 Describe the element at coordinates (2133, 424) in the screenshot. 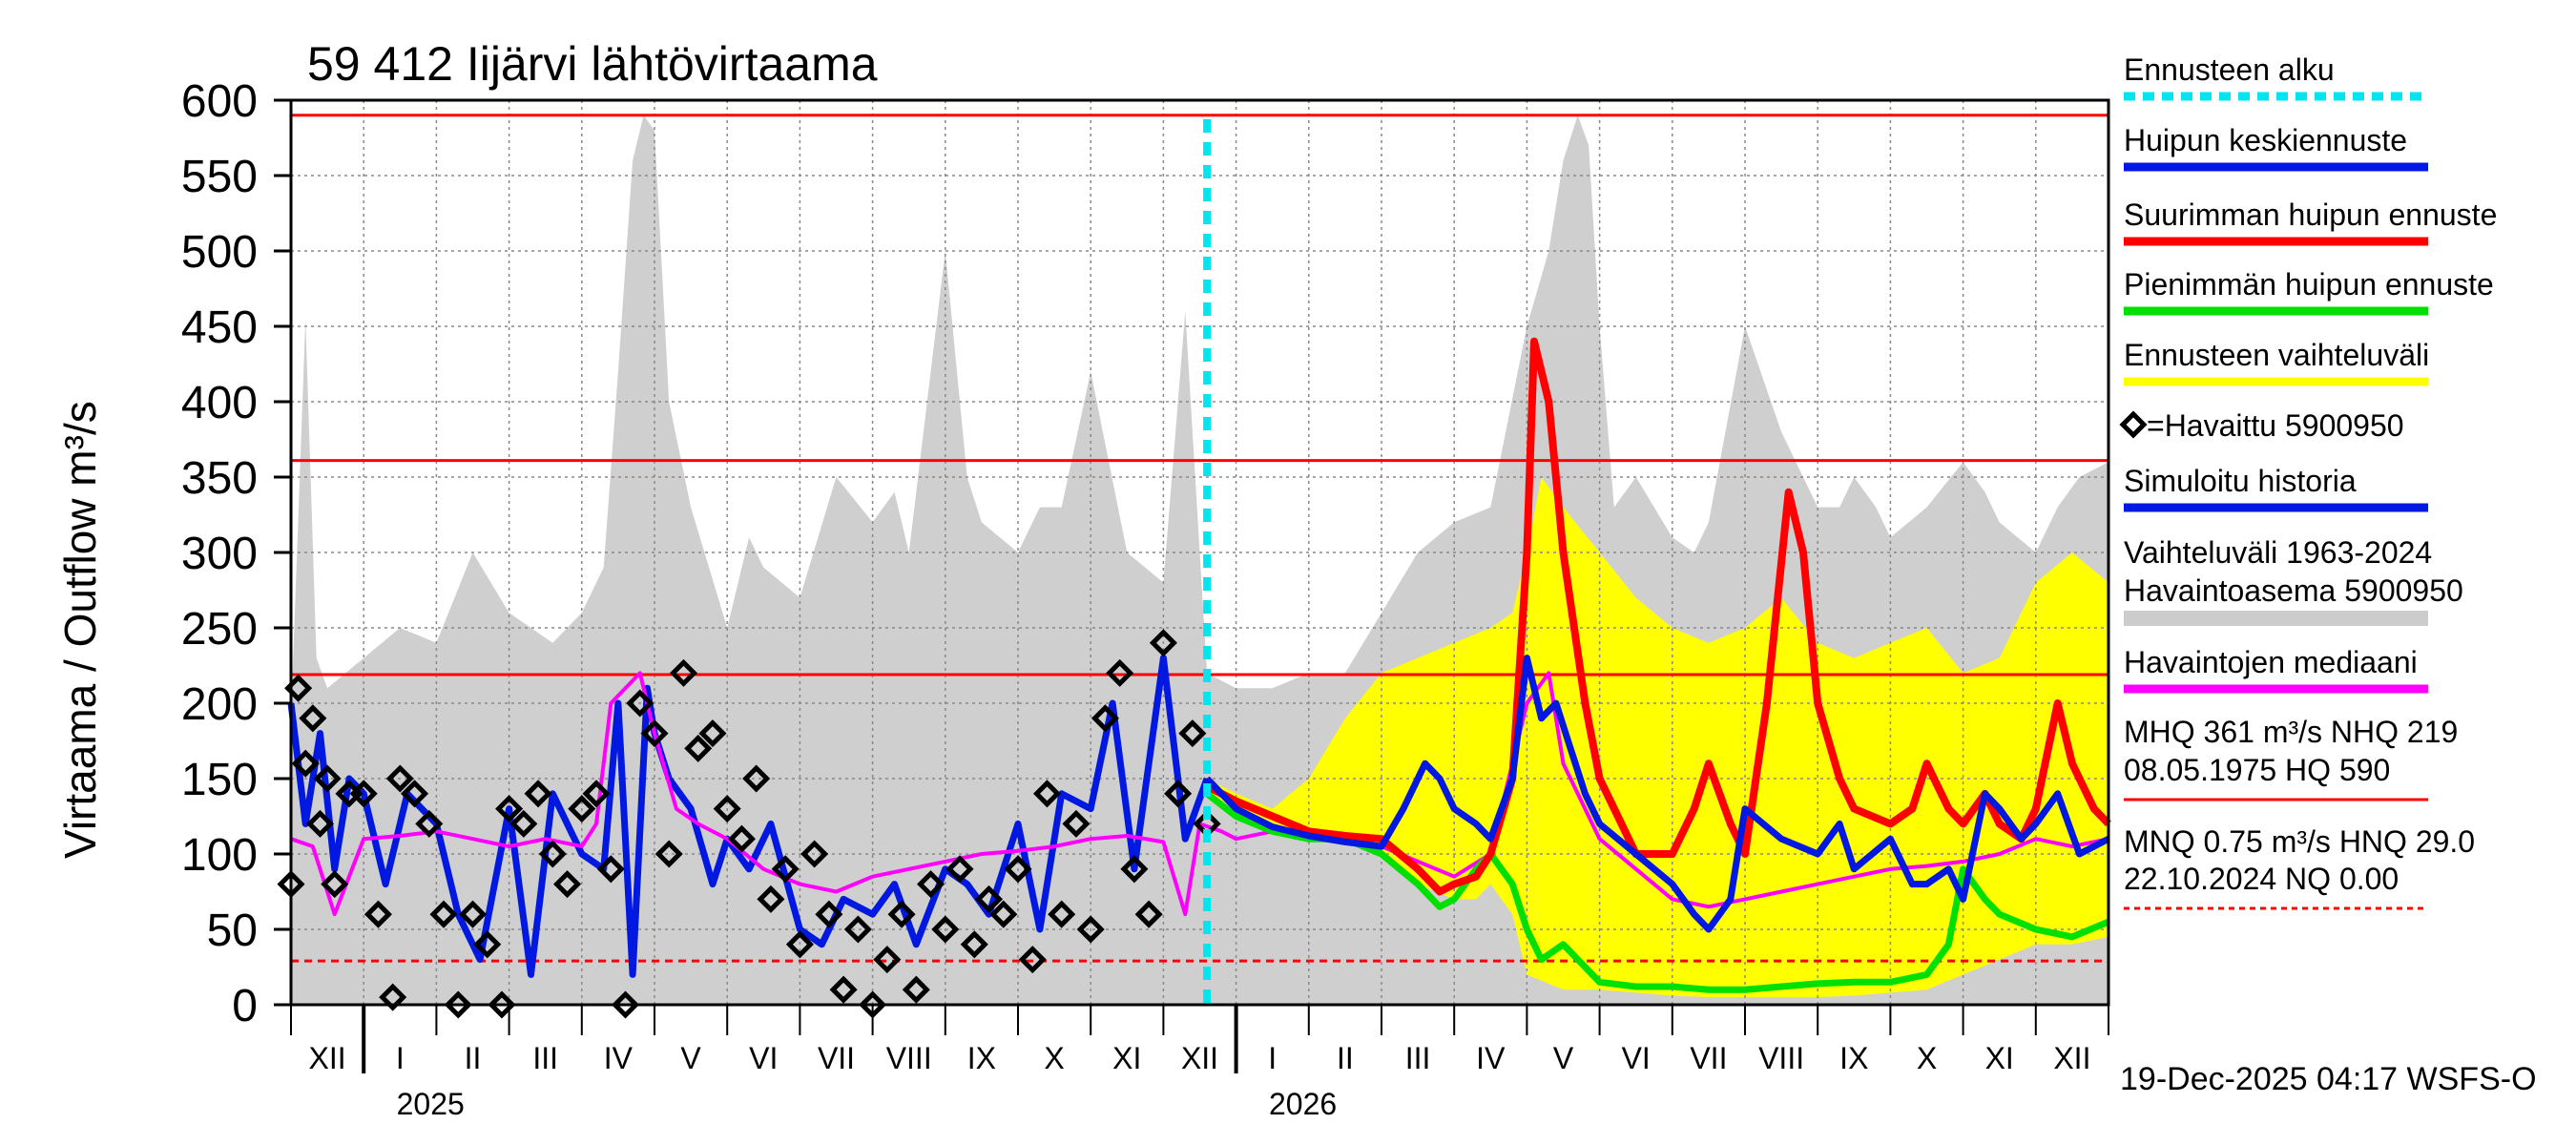

I see `legend-marker-observed` at that location.